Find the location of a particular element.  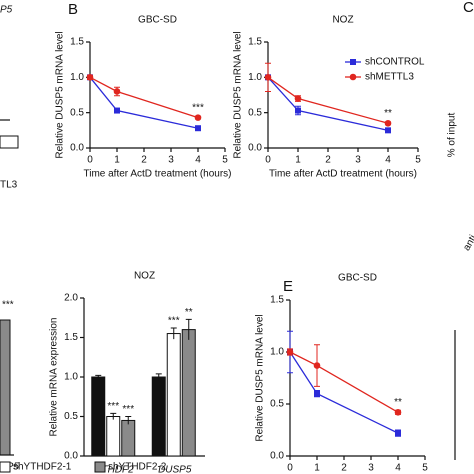

y-tick-label: 2.0 is located at coordinates (71, 298).